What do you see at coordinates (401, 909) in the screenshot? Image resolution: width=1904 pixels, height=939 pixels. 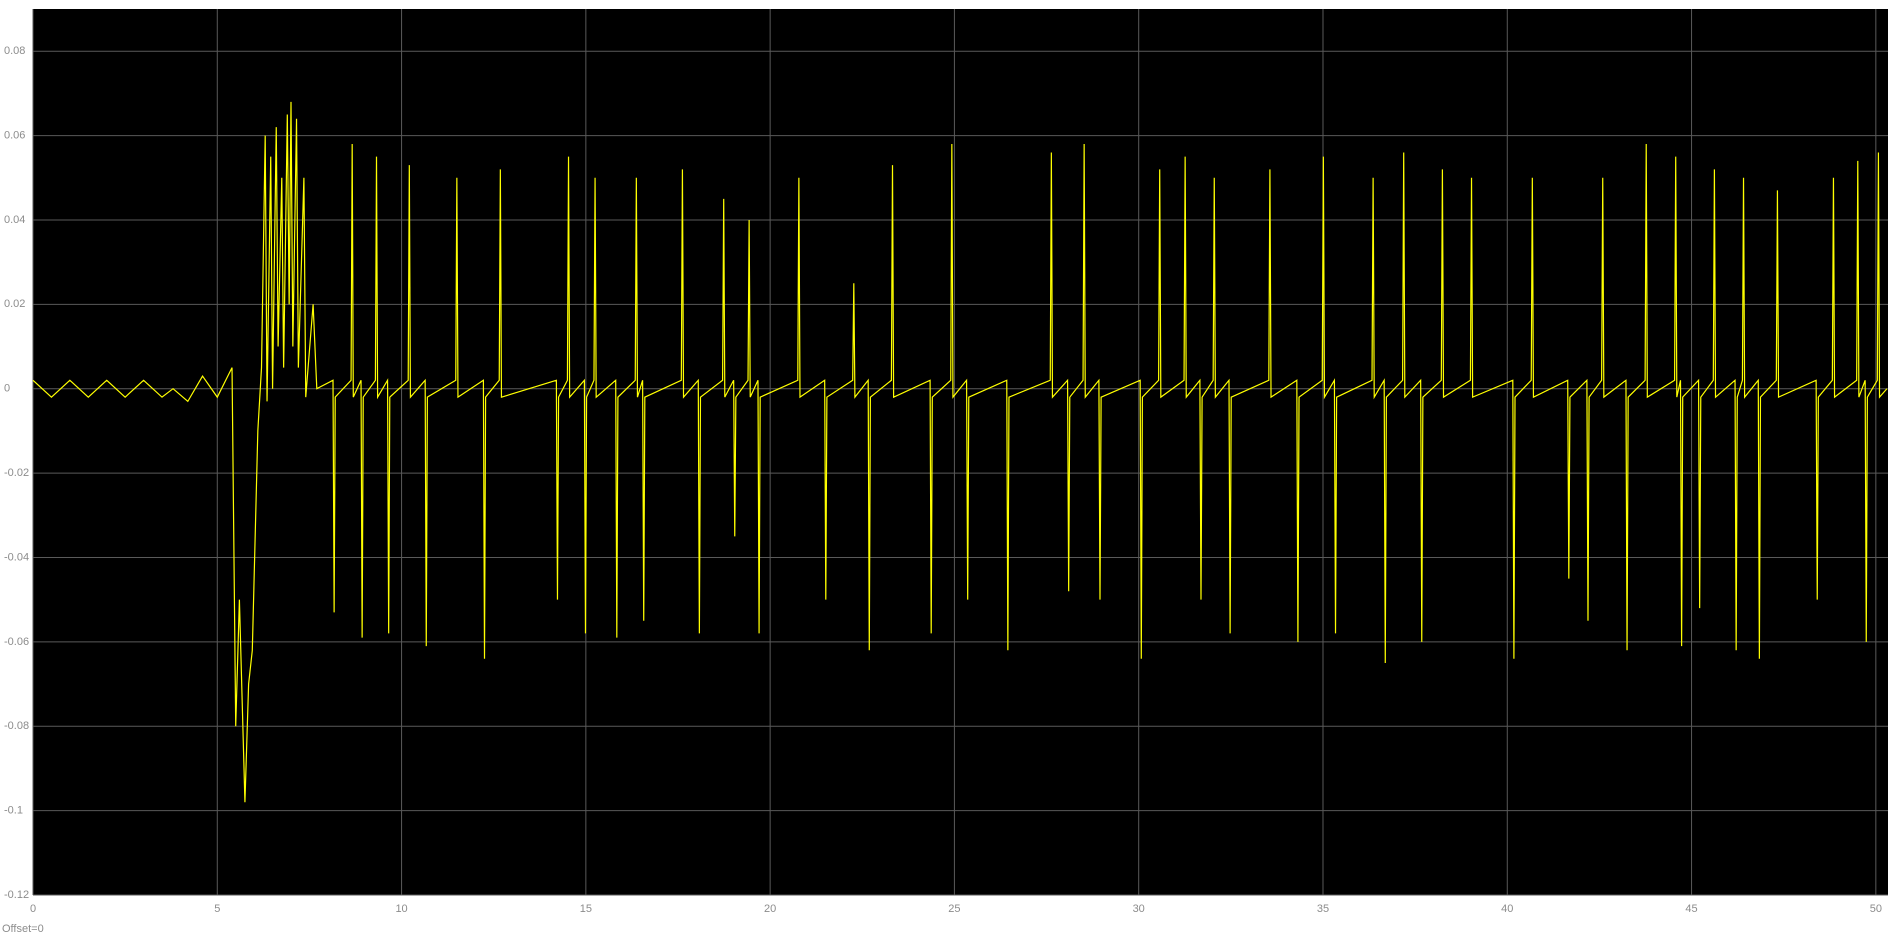 I see `x-tick-label: 10` at bounding box center [401, 909].